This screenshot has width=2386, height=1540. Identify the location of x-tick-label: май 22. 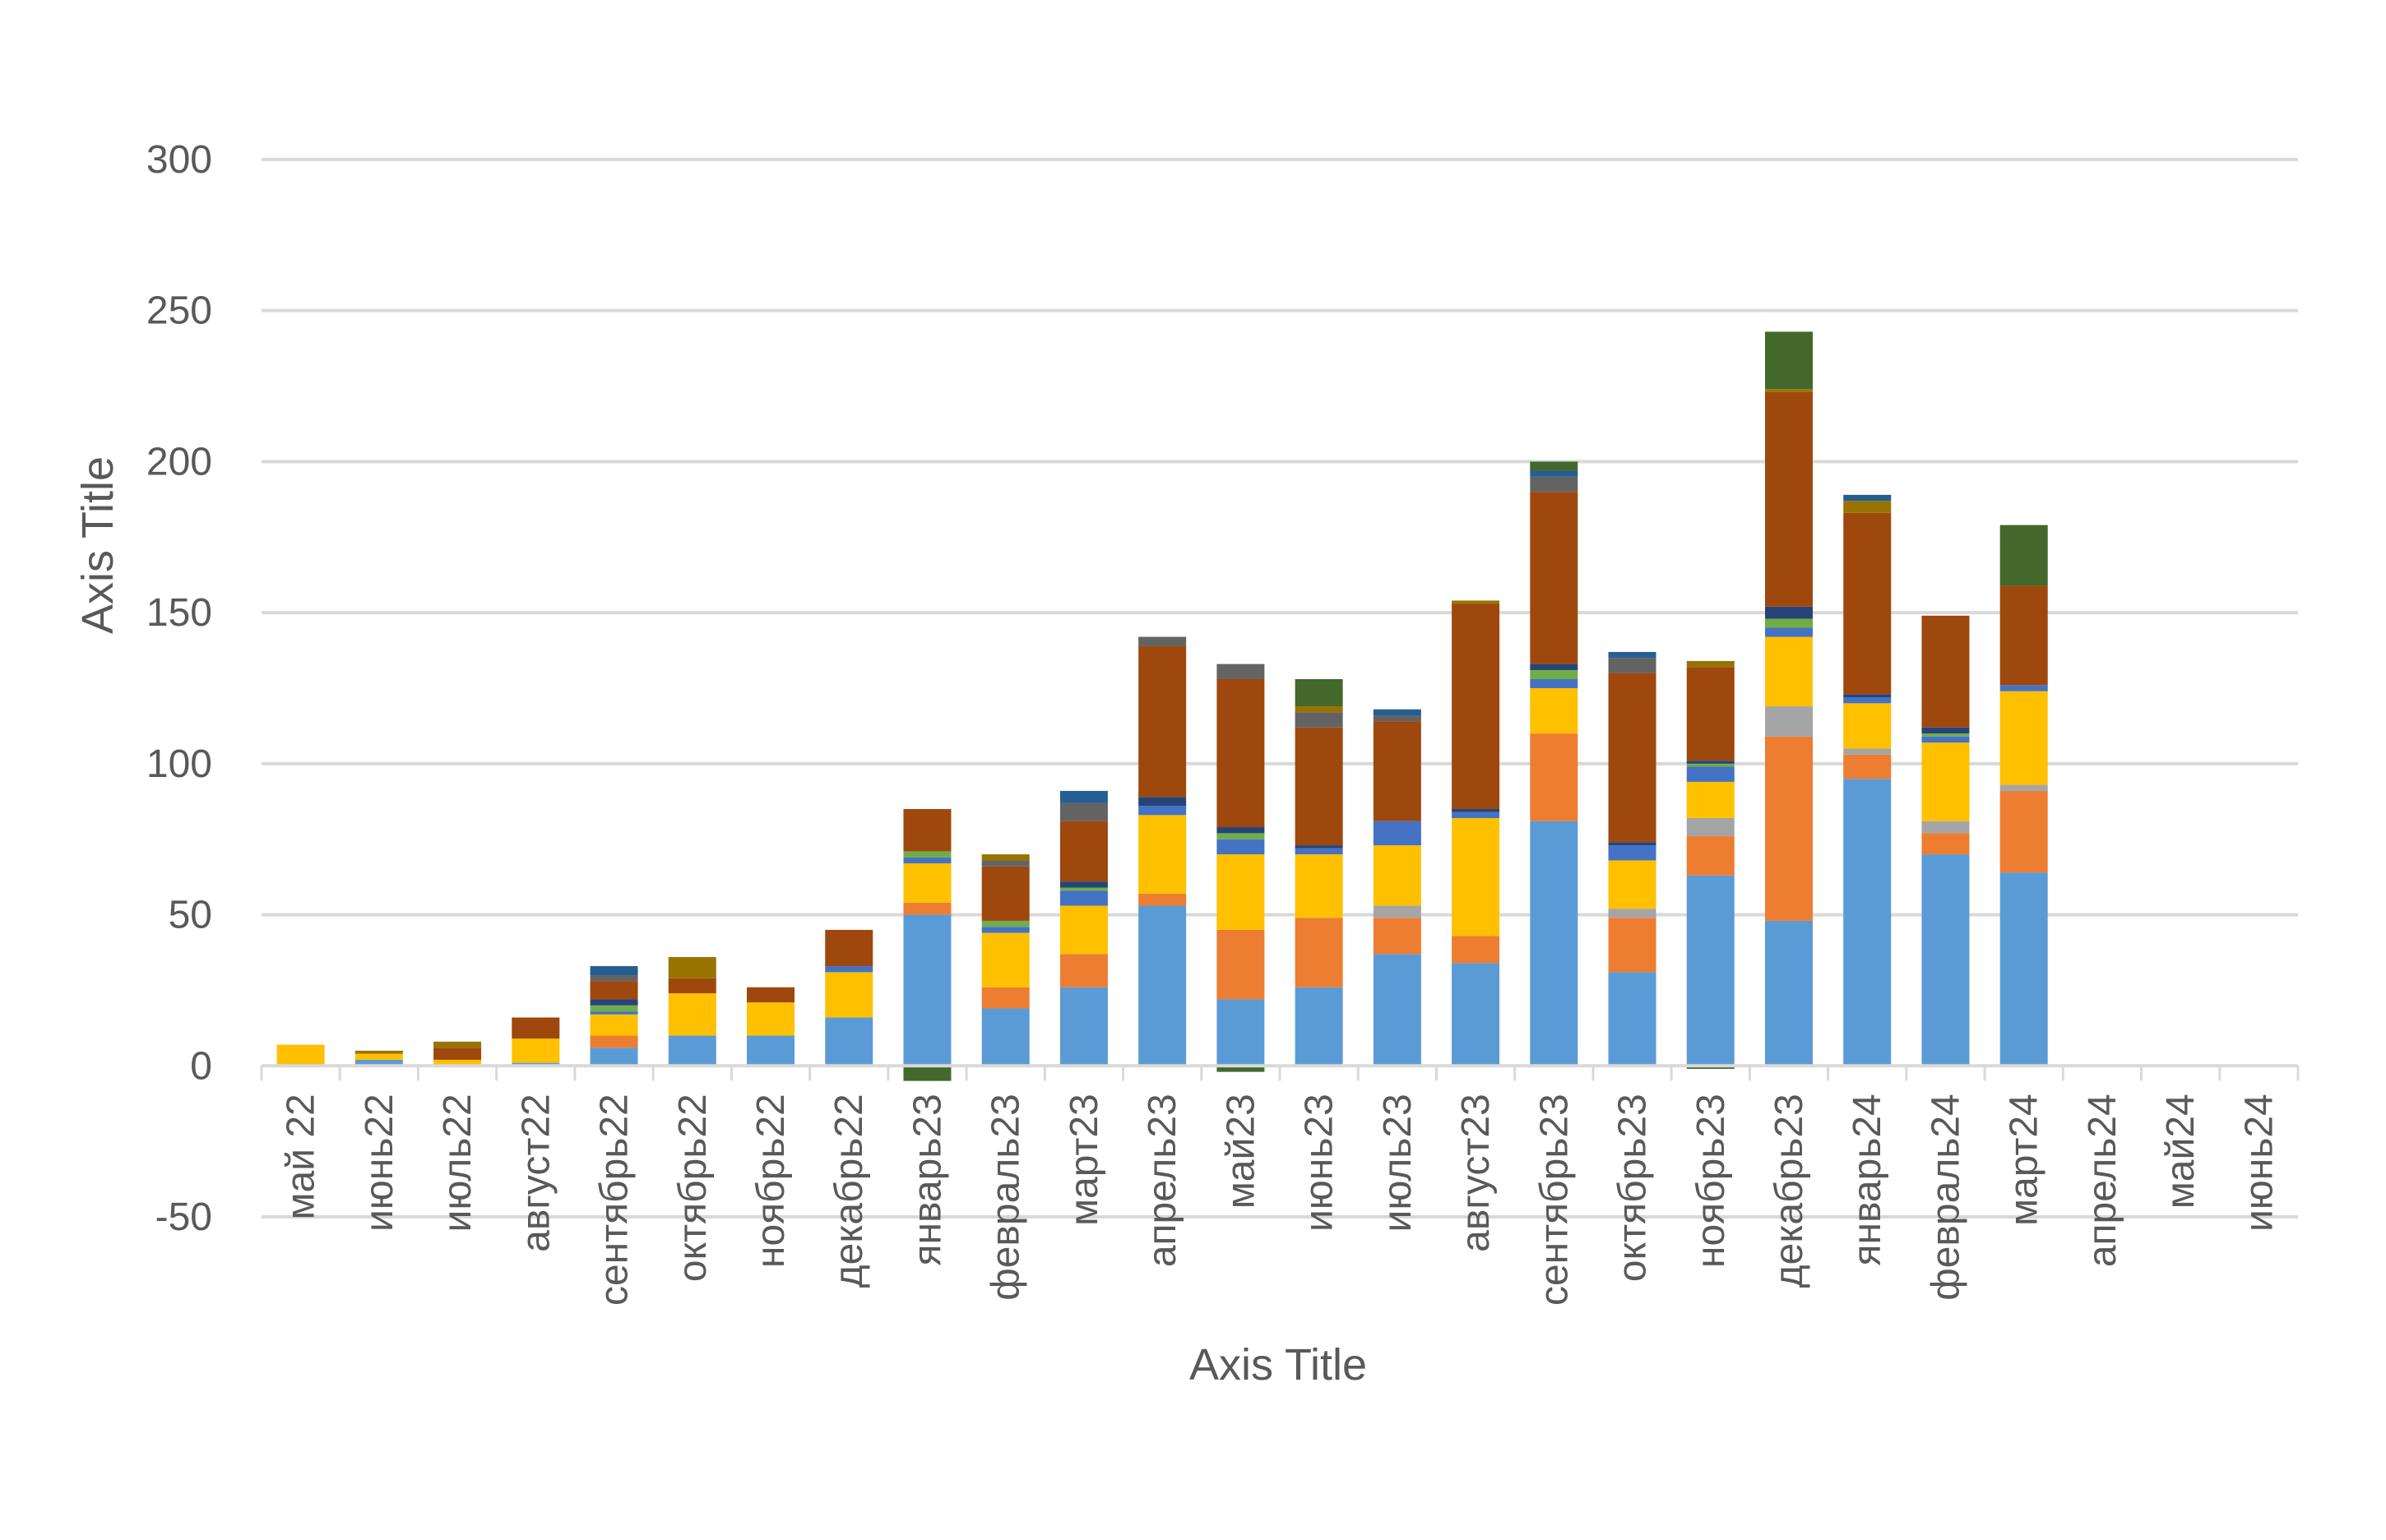
(301, 1156).